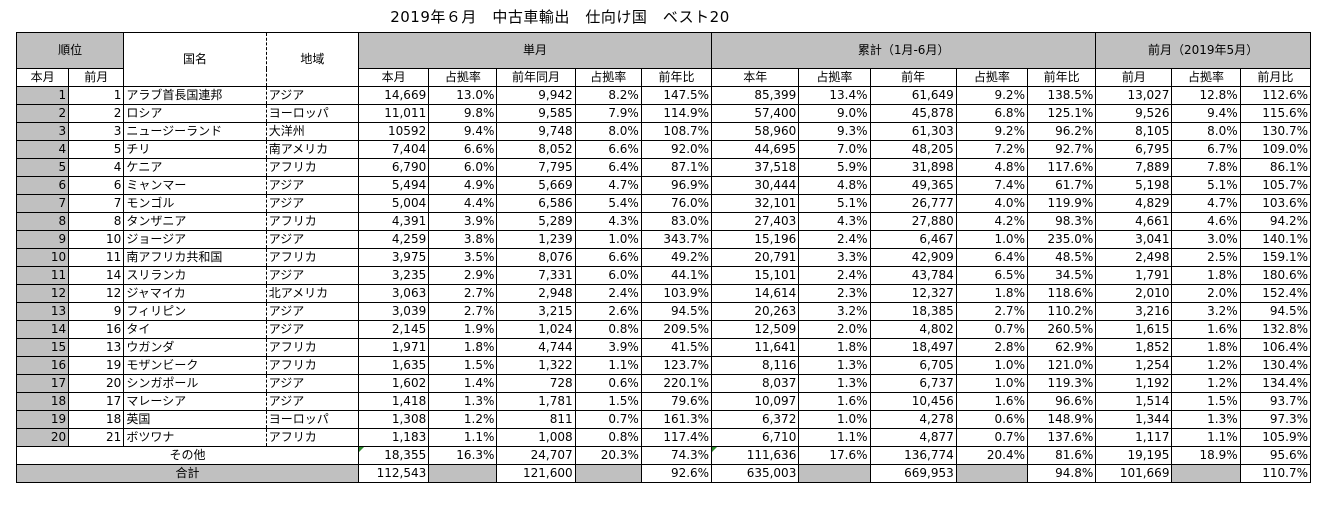  What do you see at coordinates (1275, 455) in the screenshot?
I see `other-y3-cell: 95.6%` at bounding box center [1275, 455].